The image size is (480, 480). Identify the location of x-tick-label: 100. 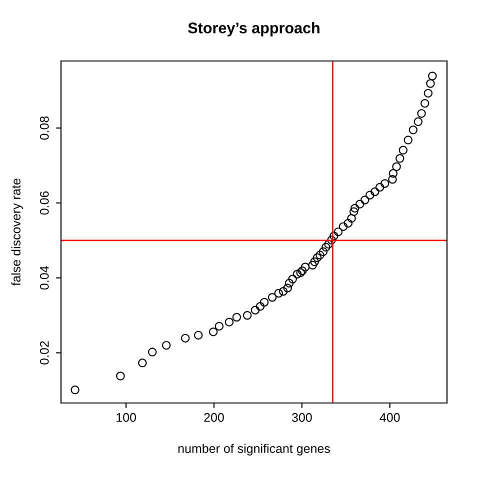
(126, 417).